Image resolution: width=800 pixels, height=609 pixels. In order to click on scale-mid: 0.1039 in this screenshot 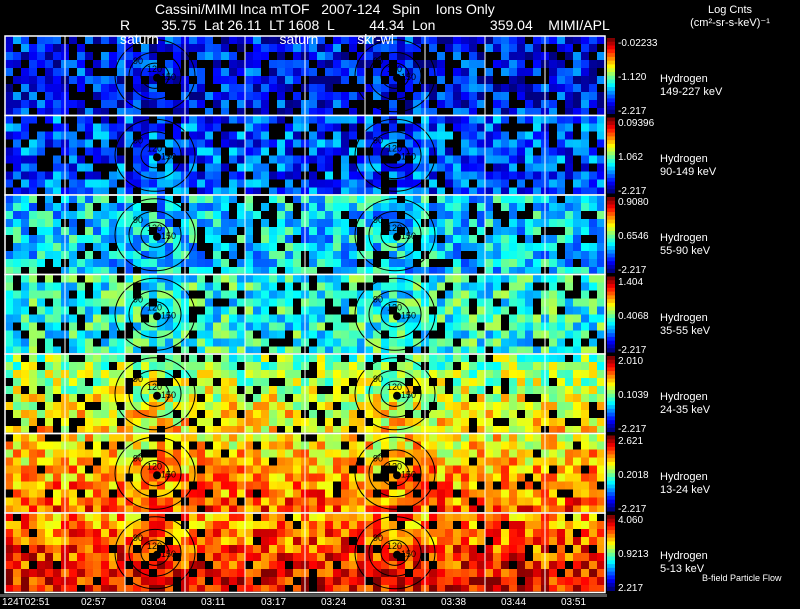, I will do `click(633, 395)`.